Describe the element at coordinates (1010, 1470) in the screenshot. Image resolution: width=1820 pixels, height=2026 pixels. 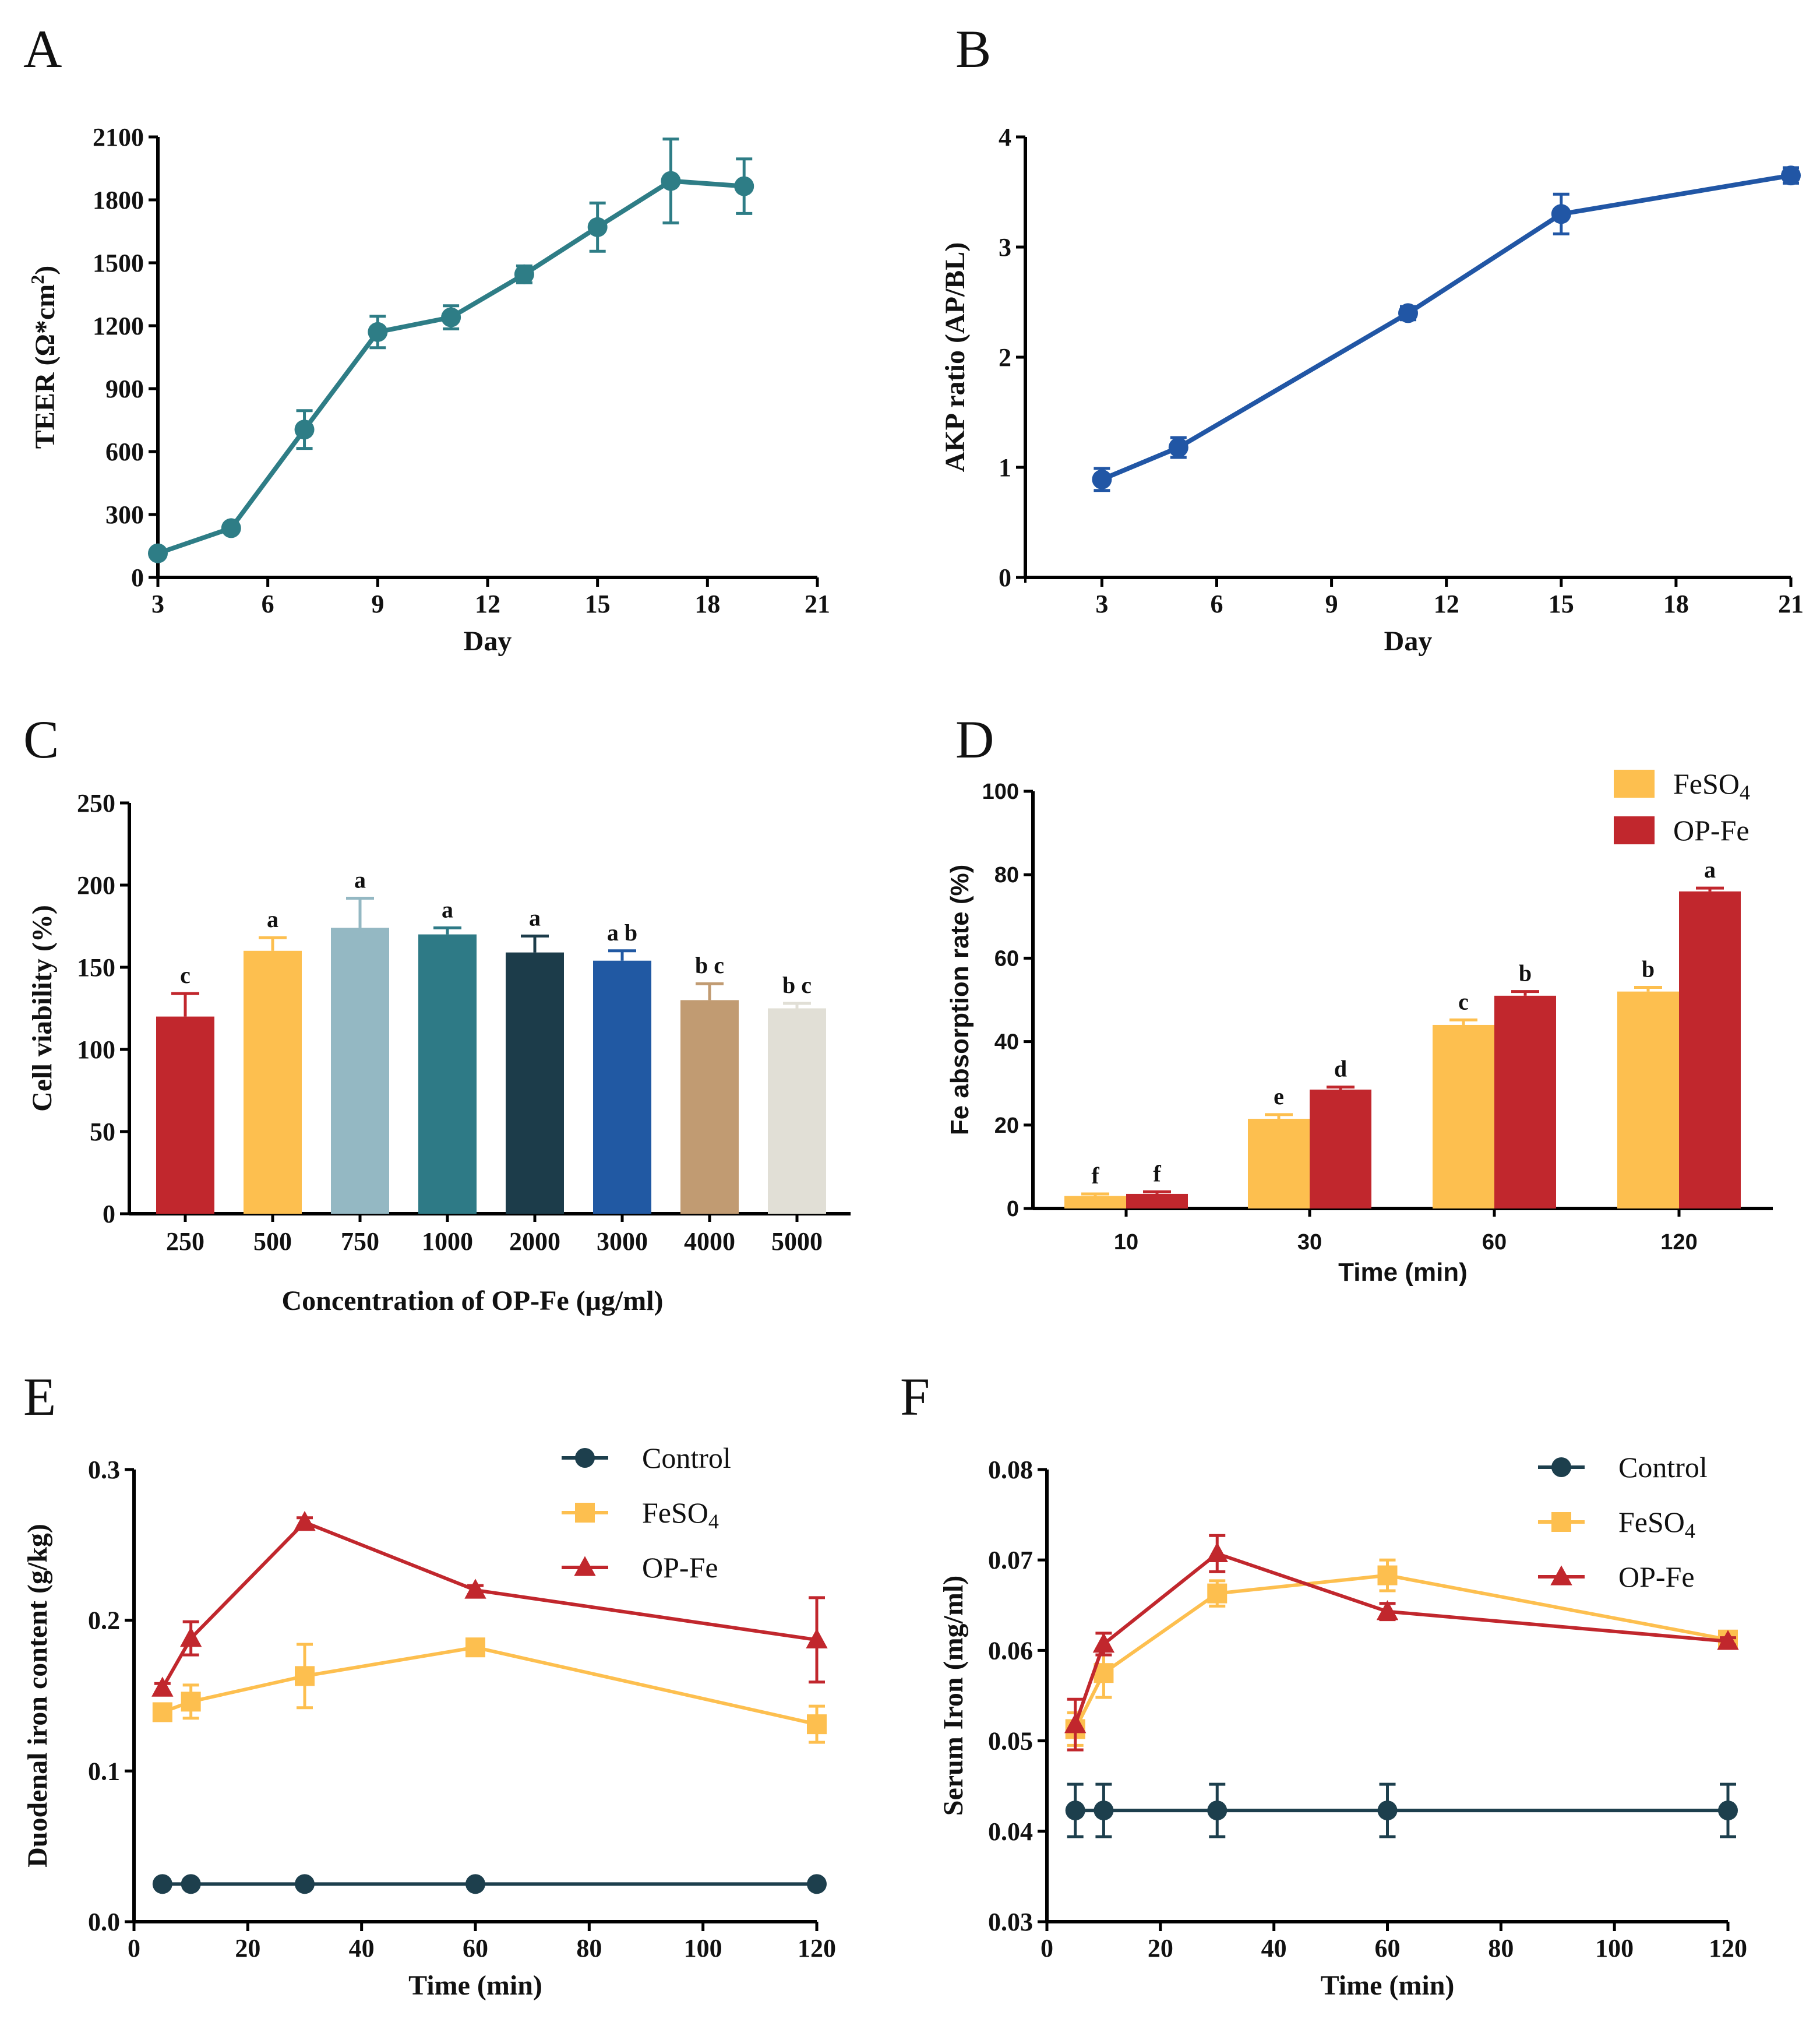
I see `y-tick-label: 0.08` at that location.